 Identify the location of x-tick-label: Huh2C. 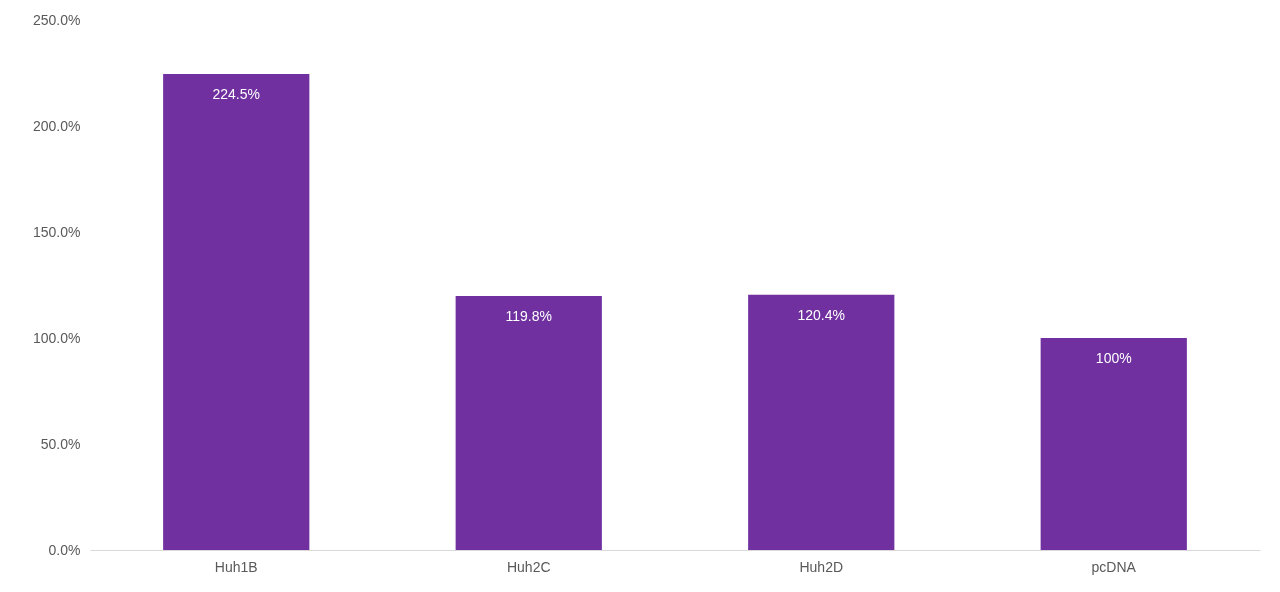
(528, 566).